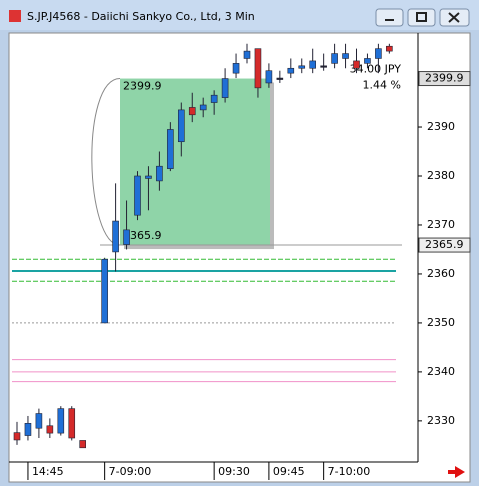  What do you see at coordinates (130, 471) in the screenshot?
I see `x-tick-label: 7-09:00` at bounding box center [130, 471].